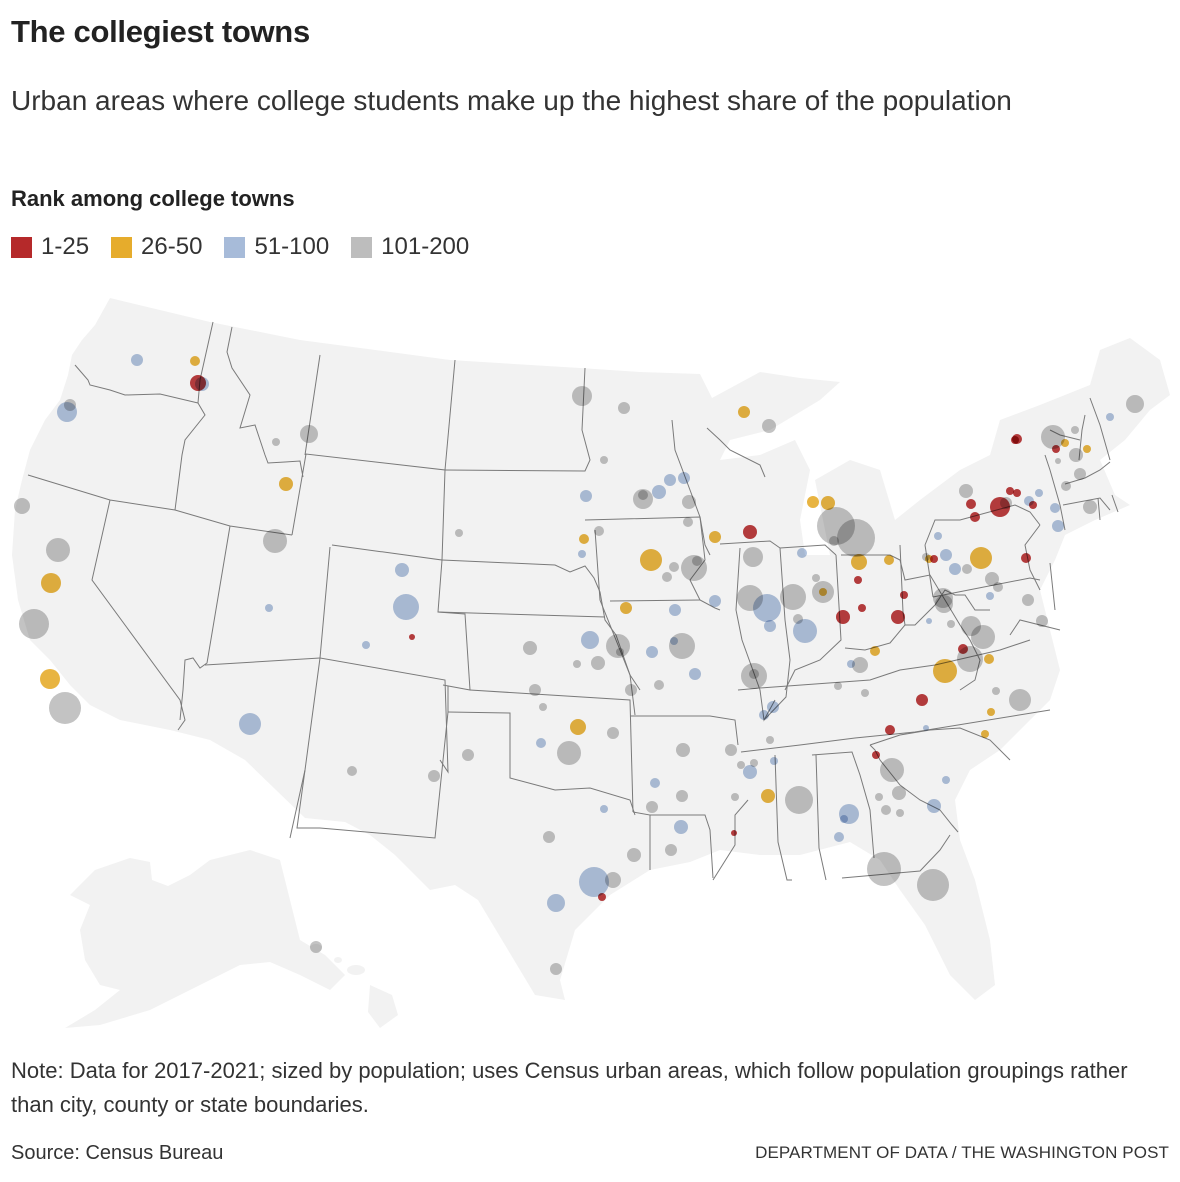  Describe the element at coordinates (205, 939) in the screenshot. I see `alaska-shape` at that location.